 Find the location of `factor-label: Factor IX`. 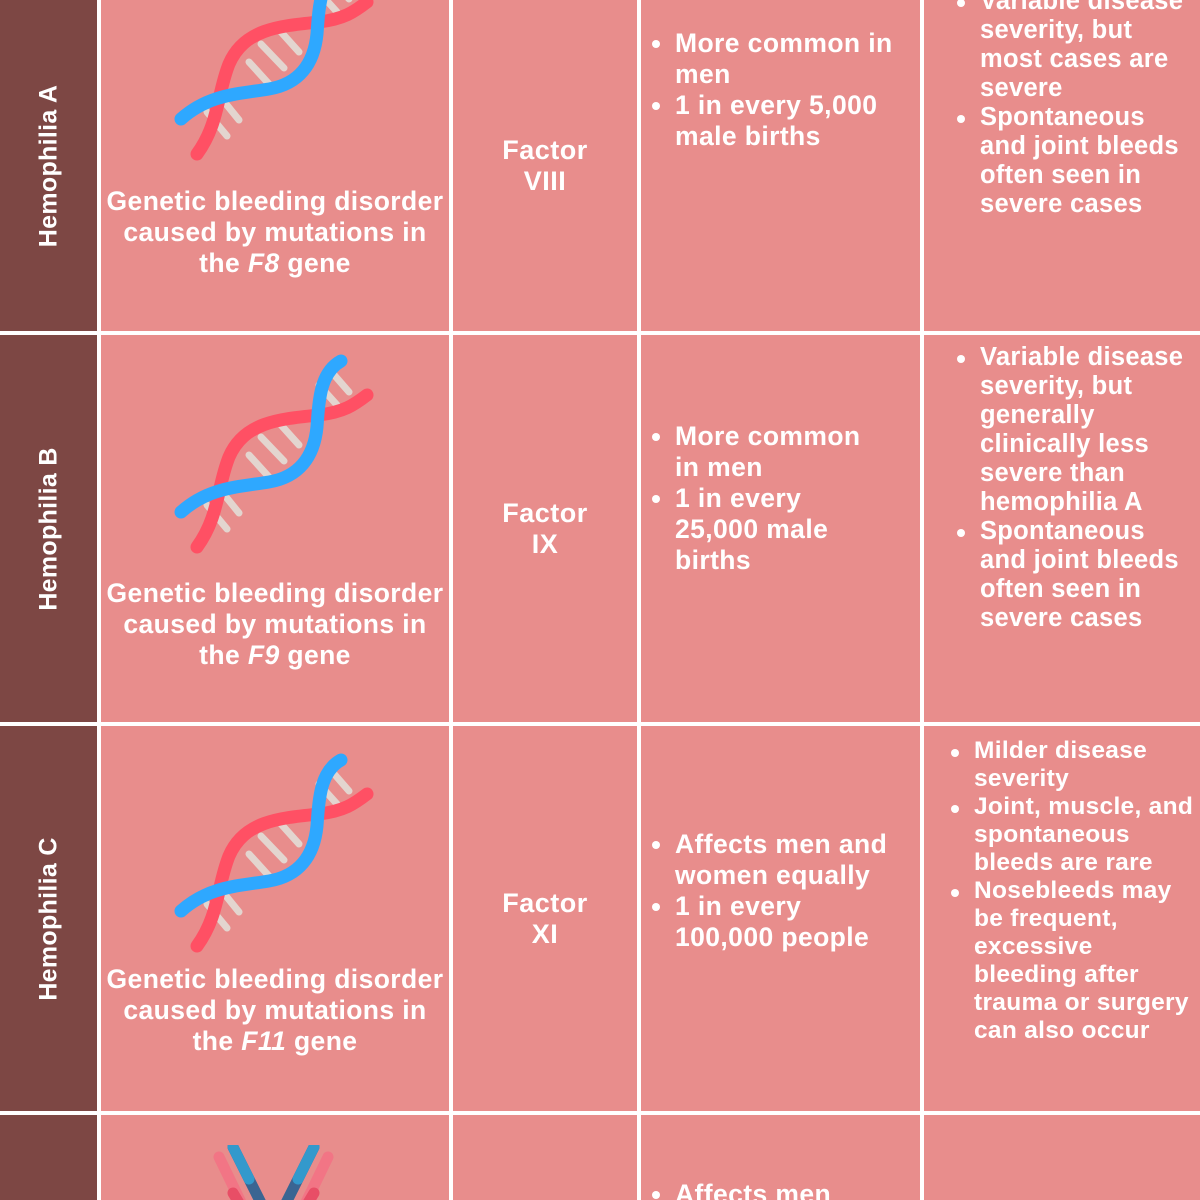

factor-label: Factor IX is located at coordinates (545, 528).